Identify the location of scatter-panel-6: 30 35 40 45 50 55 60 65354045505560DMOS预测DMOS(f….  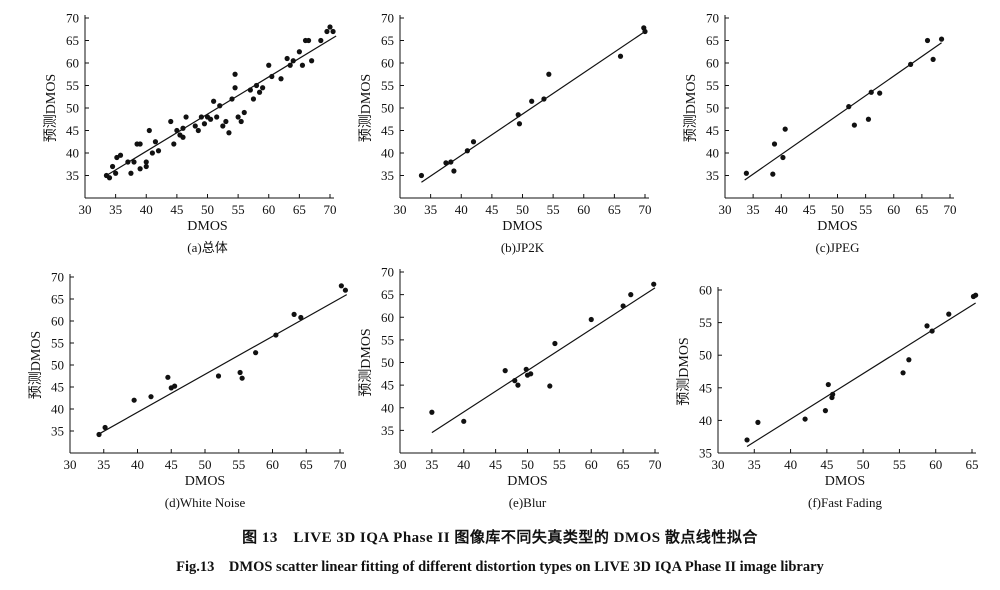
(827, 397).